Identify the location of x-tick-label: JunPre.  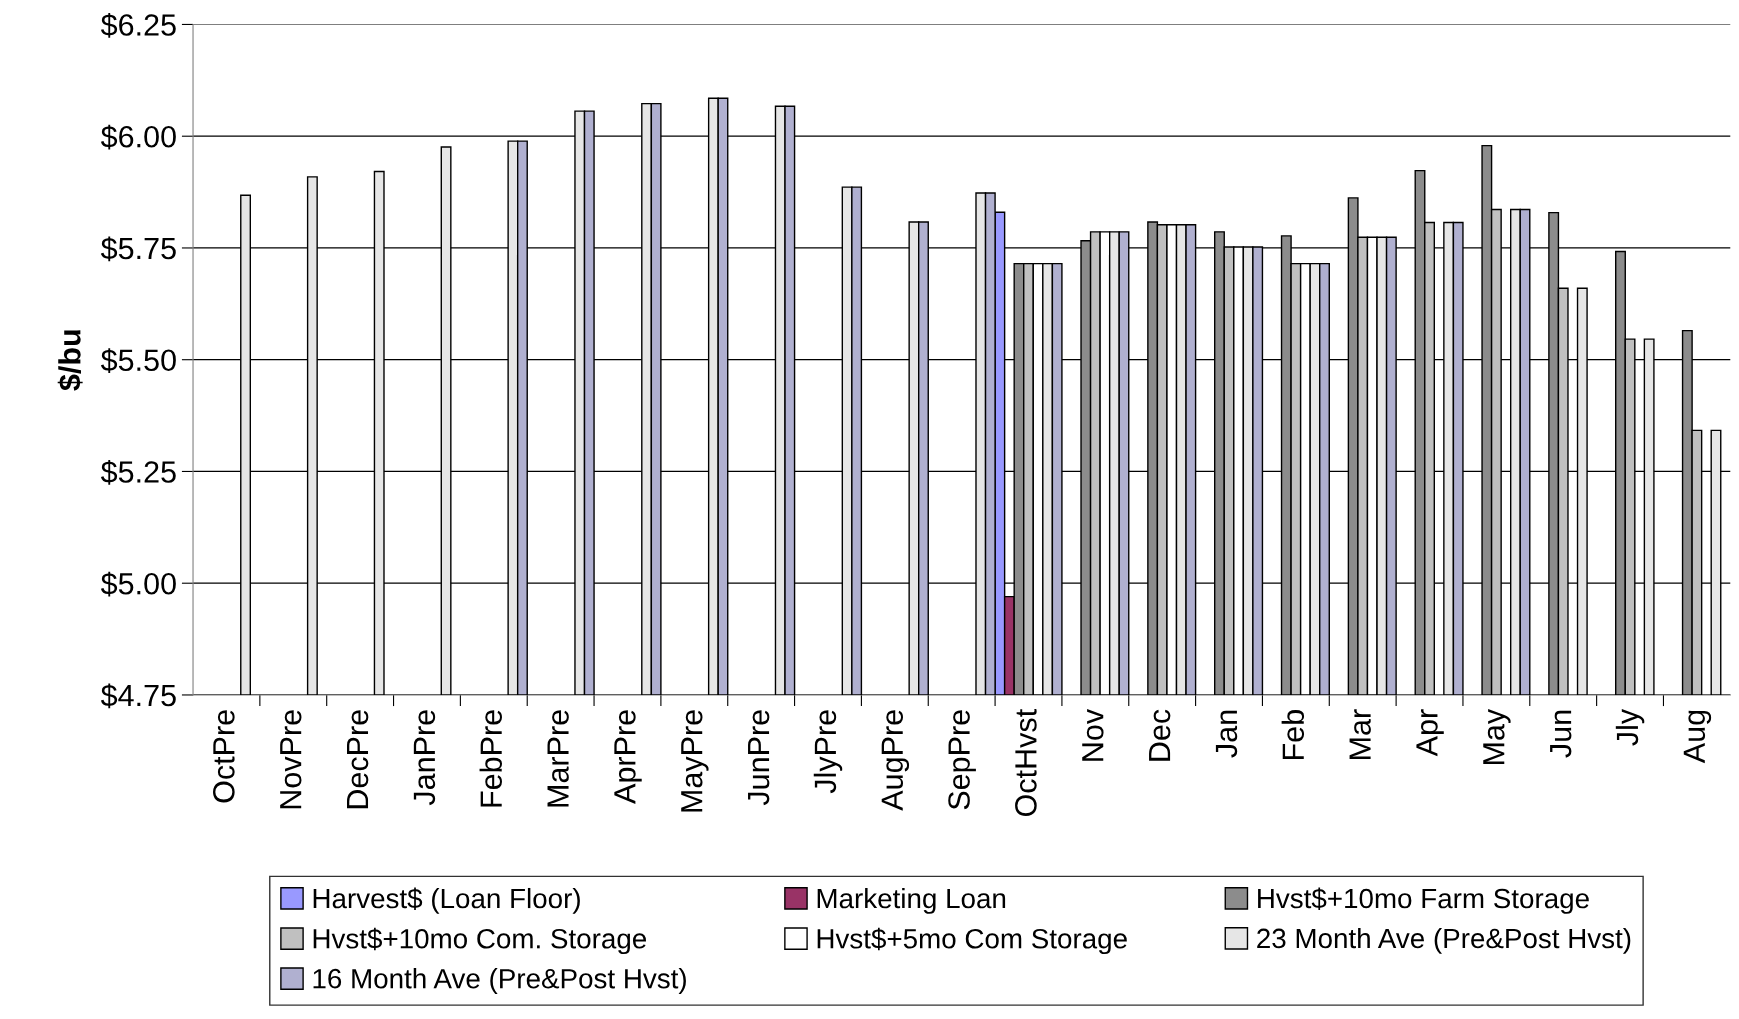
(759, 758).